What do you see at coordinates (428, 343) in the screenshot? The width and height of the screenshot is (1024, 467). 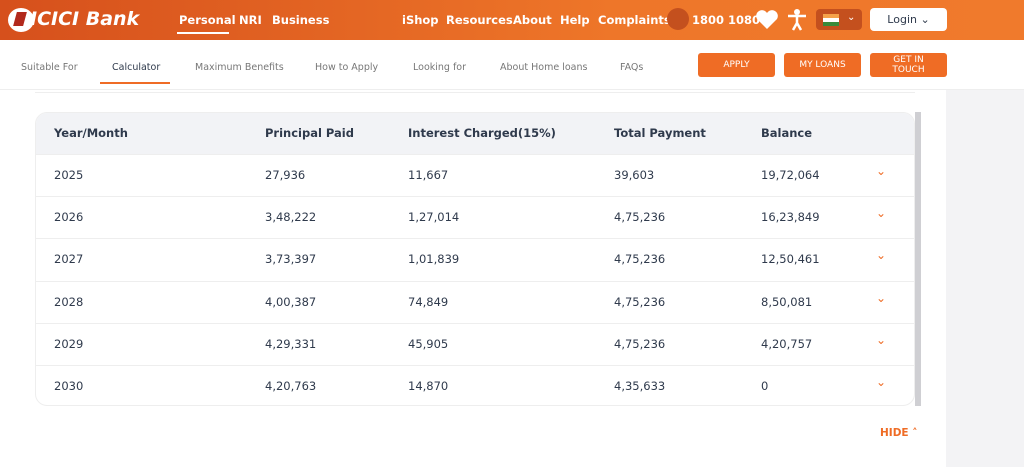 I see `cell: 45,905` at bounding box center [428, 343].